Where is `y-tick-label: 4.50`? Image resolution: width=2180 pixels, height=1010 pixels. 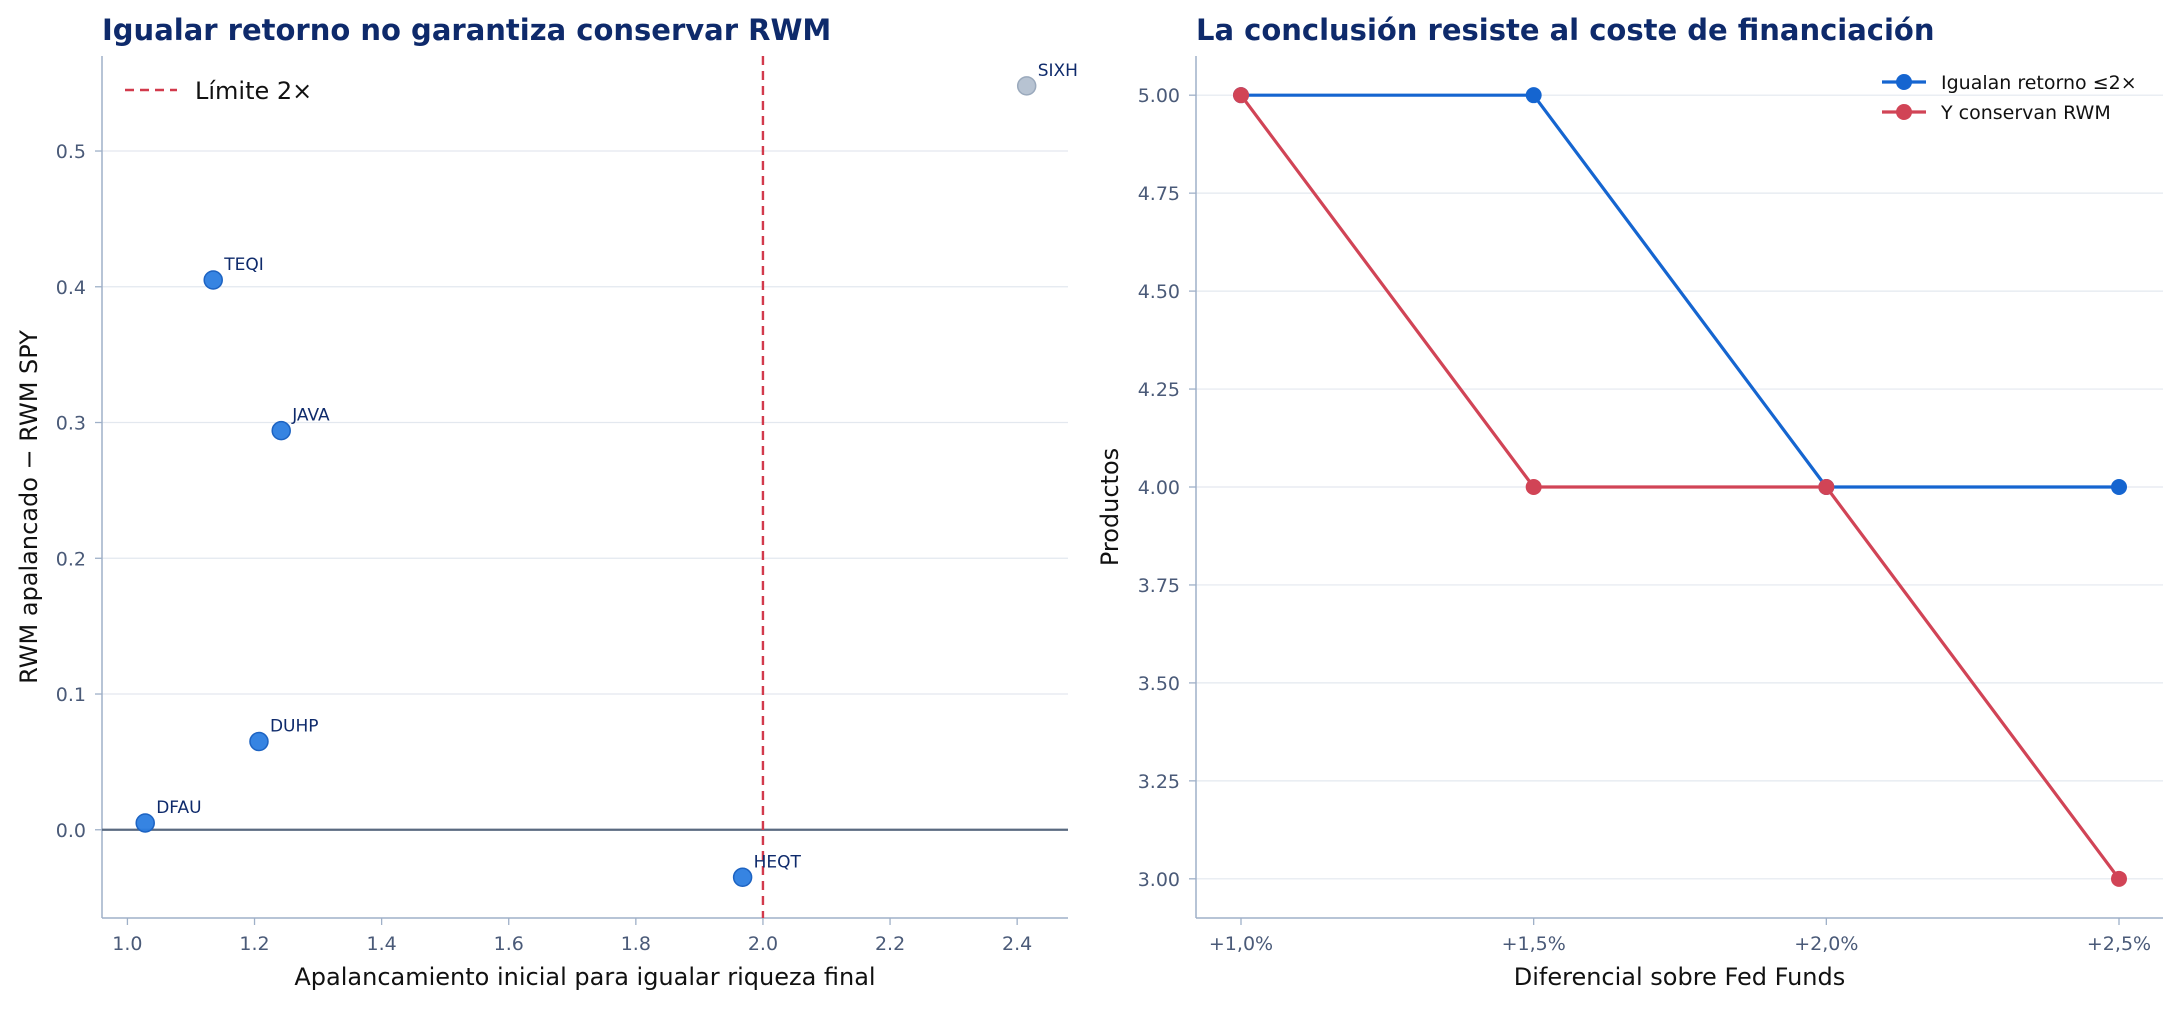
y-tick-label: 4.50 is located at coordinates (1159, 292).